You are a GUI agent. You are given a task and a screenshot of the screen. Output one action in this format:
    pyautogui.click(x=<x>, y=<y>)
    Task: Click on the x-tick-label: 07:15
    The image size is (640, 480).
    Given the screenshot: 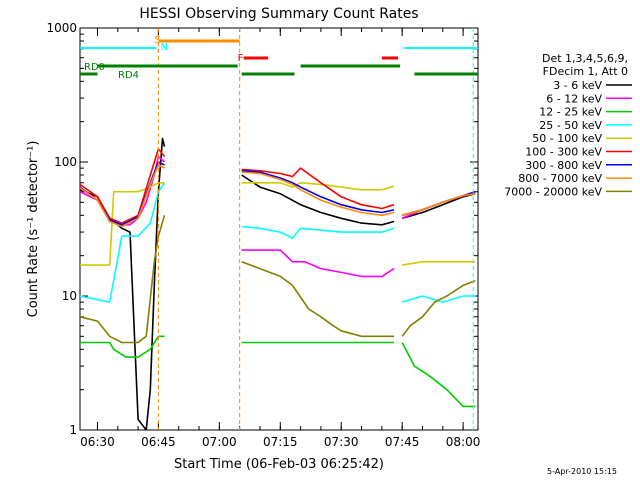 What is the action you would take?
    pyautogui.click(x=280, y=442)
    